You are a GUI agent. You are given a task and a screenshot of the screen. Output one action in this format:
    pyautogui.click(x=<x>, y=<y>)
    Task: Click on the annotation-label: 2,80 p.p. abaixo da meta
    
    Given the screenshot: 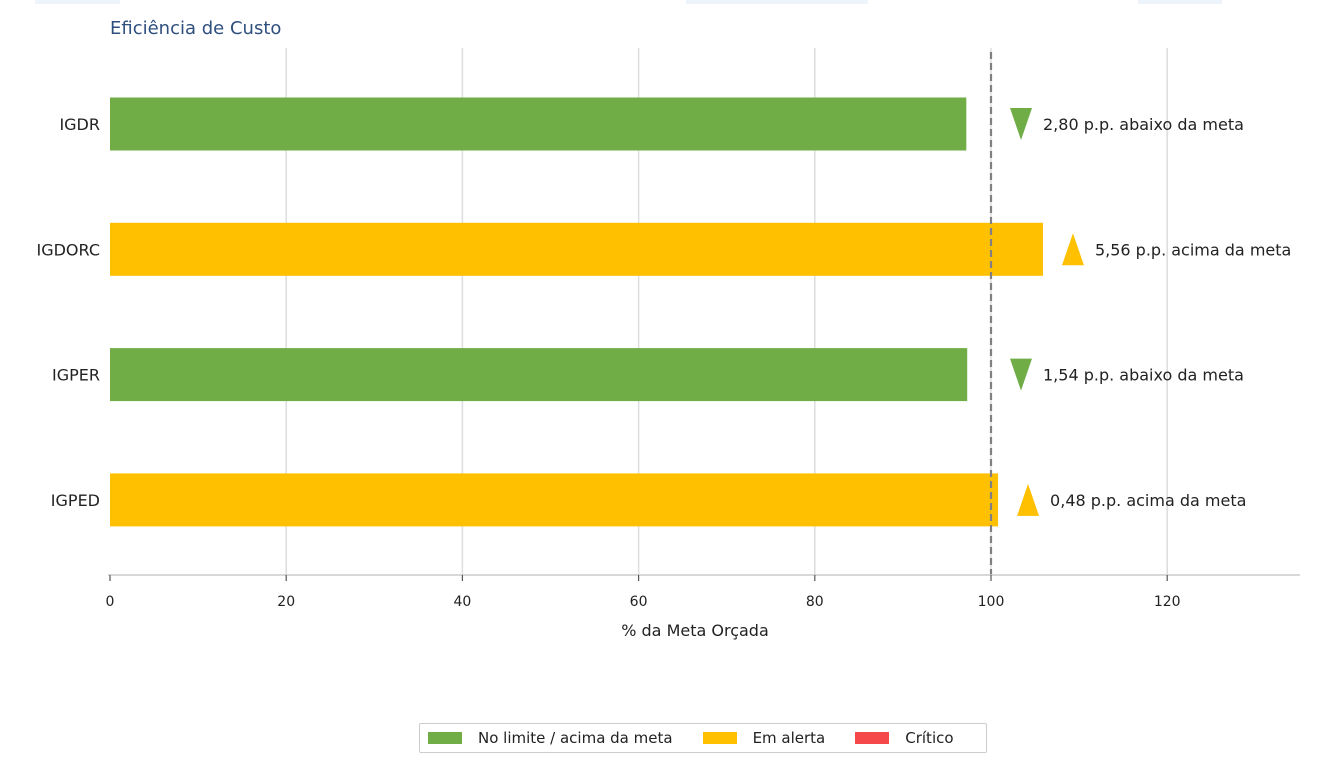 What is the action you would take?
    pyautogui.click(x=1143, y=124)
    